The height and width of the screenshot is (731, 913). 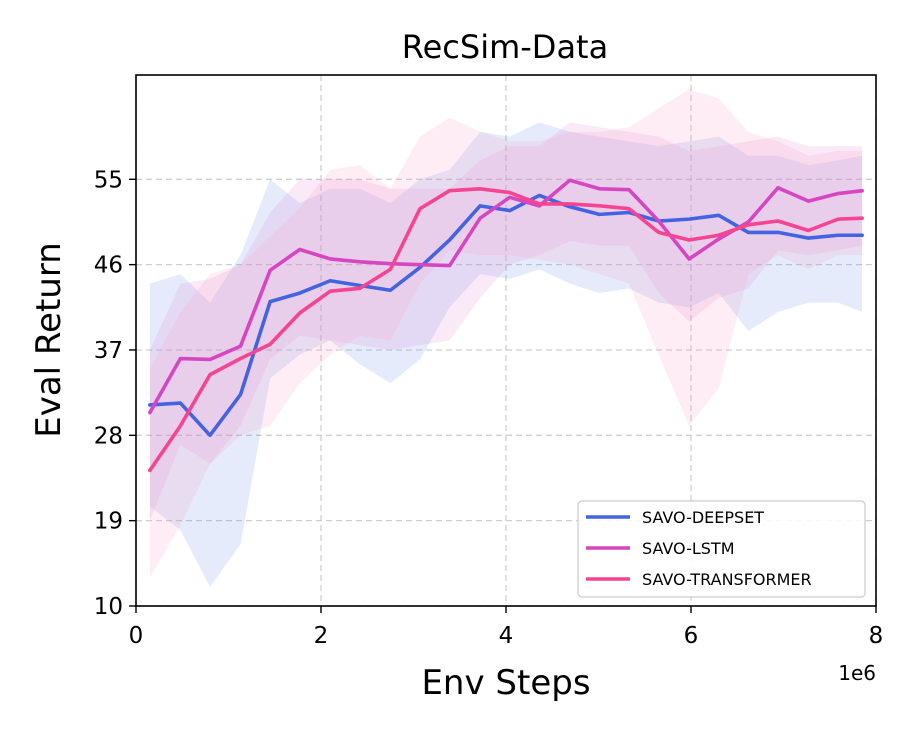 I want to click on y-tick-label: 10, so click(x=108, y=607).